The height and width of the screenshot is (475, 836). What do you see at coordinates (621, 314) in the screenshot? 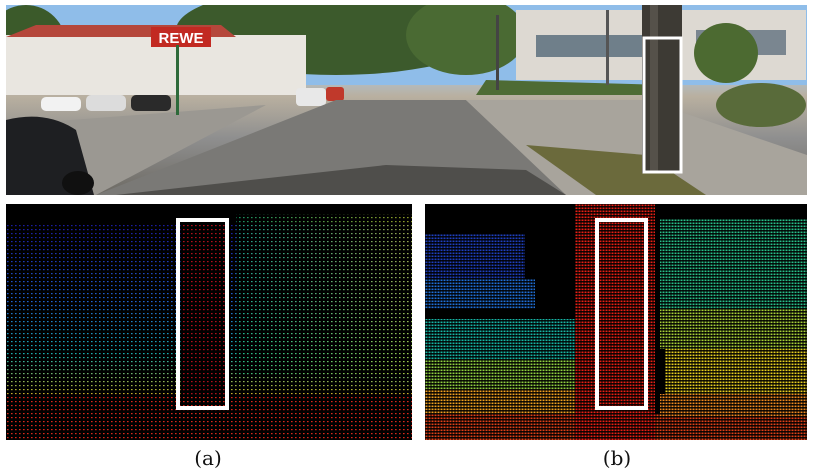
I see `highlight-box-b` at bounding box center [621, 314].